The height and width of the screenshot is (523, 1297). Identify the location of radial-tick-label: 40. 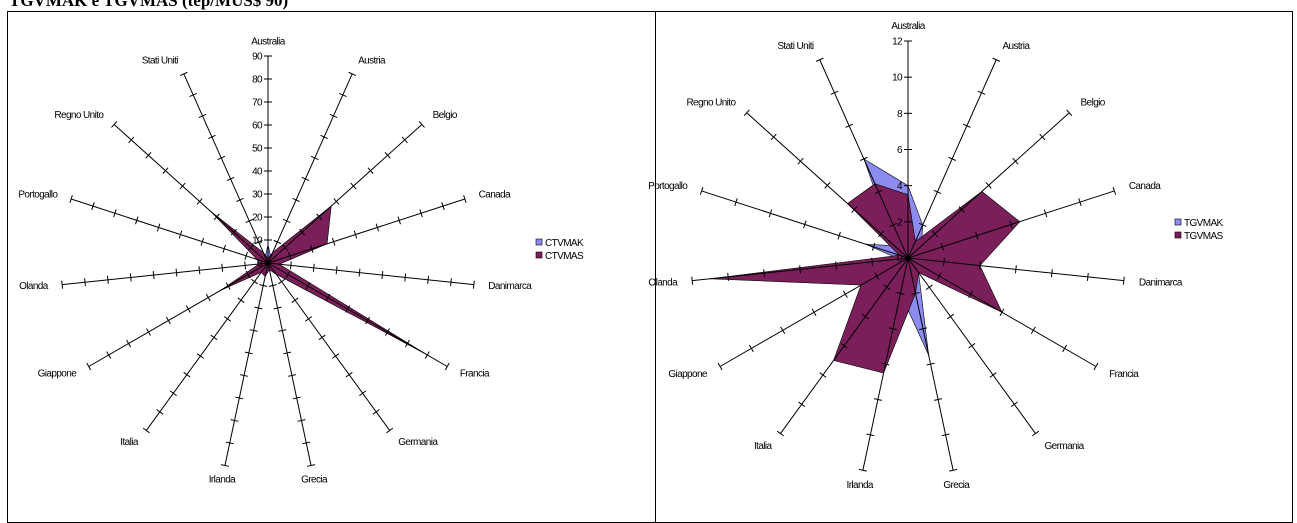
(257, 172).